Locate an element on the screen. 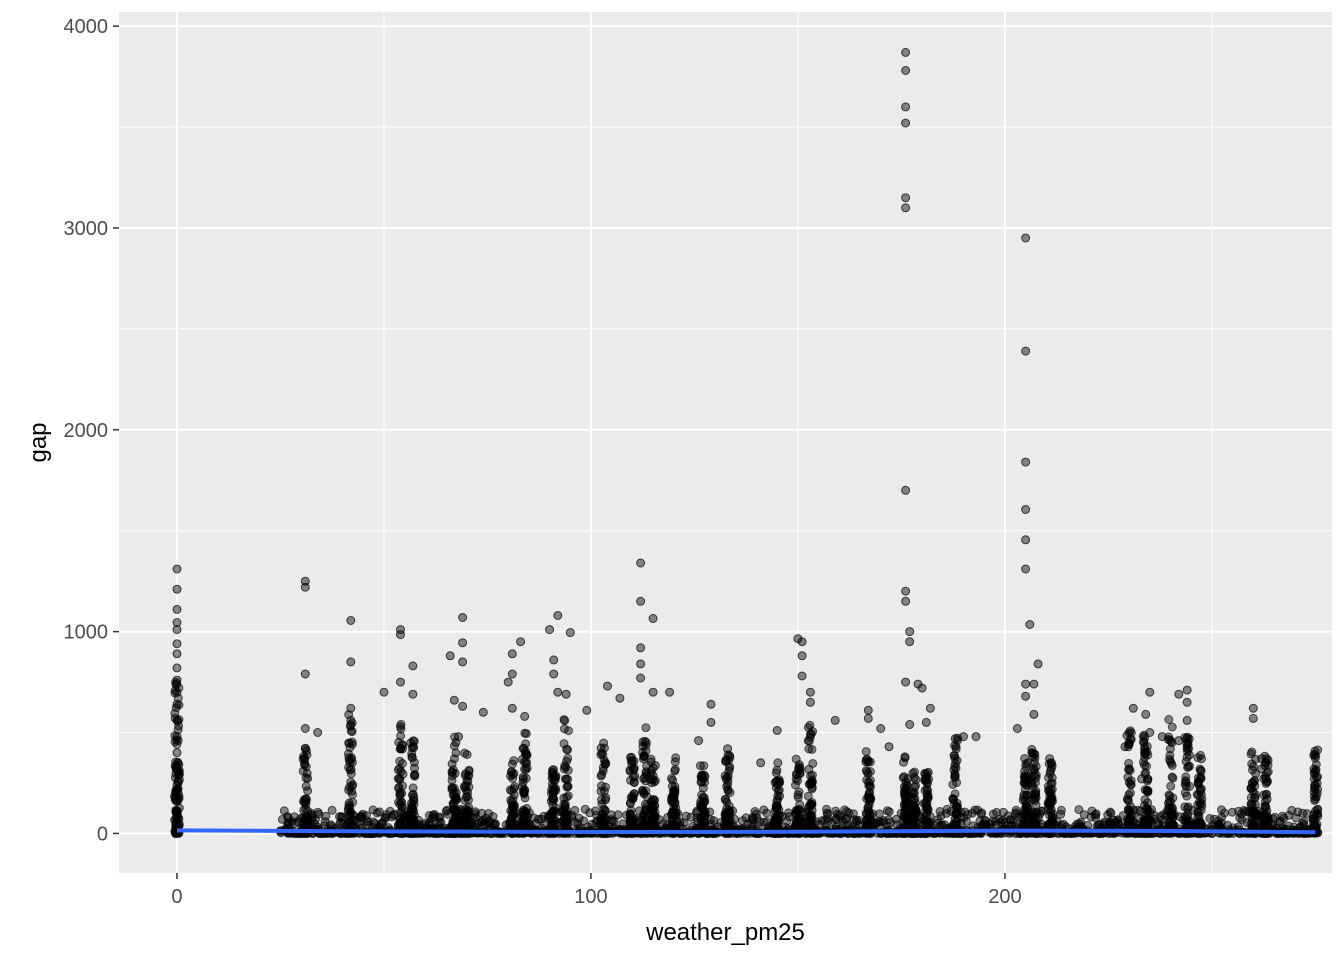  y-tick-label: 2000 is located at coordinates (86, 431).